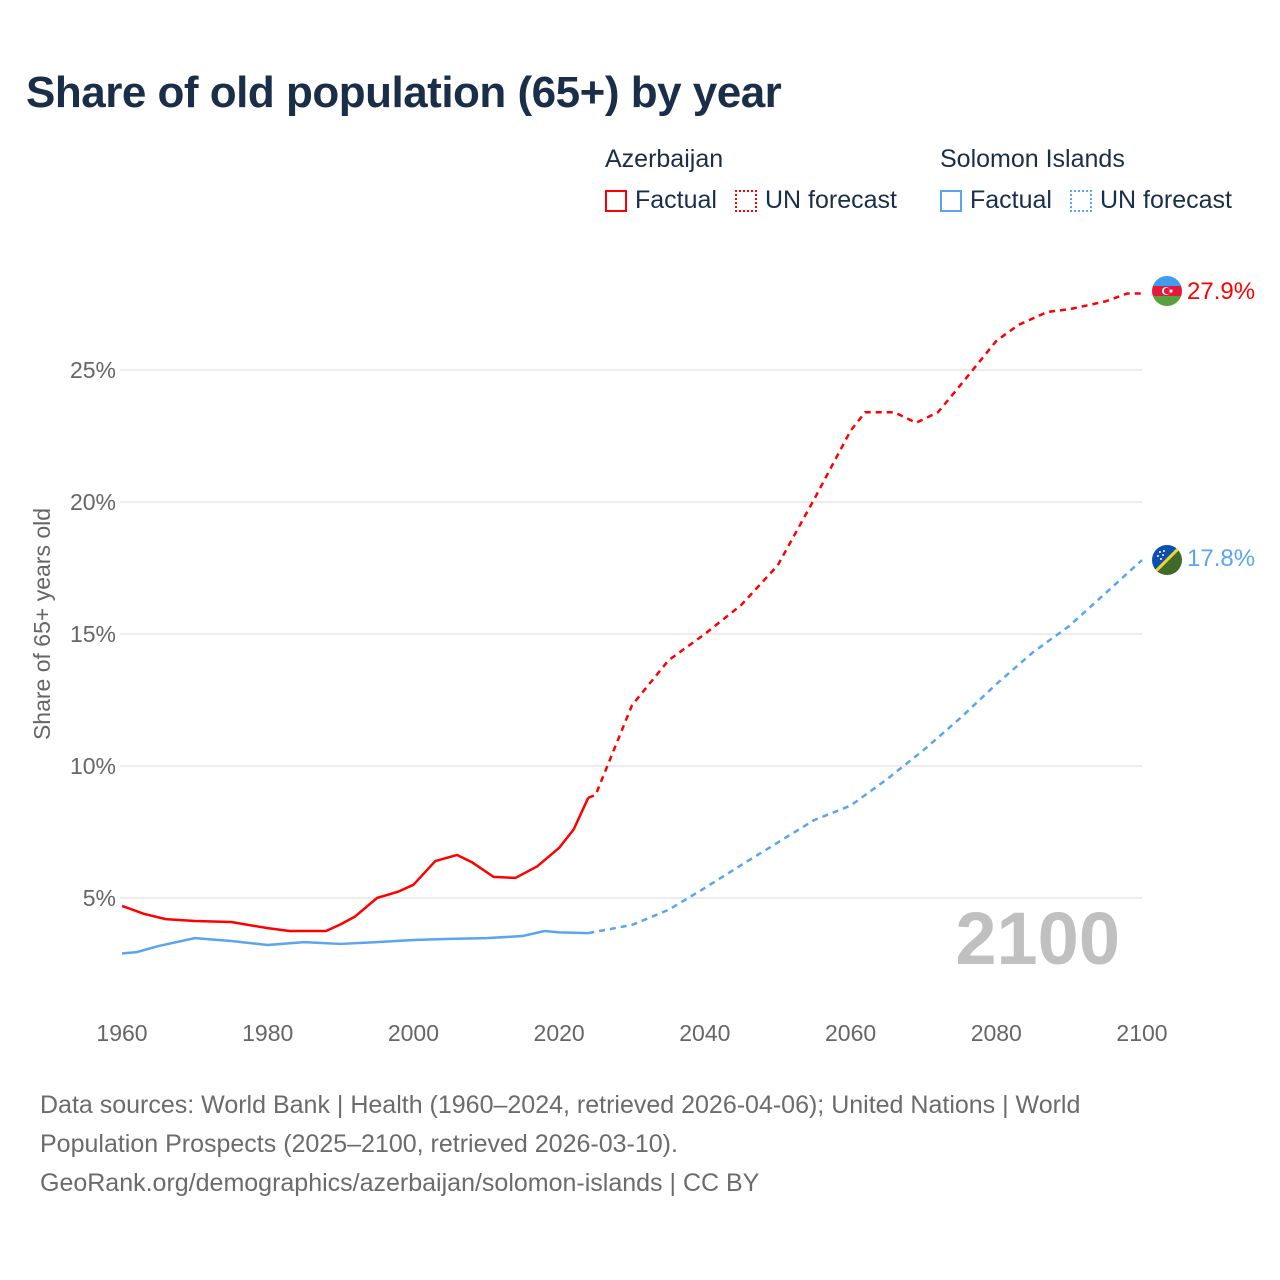 This screenshot has width=1280, height=1280. I want to click on y-tick-label: 10%, so click(93, 766).